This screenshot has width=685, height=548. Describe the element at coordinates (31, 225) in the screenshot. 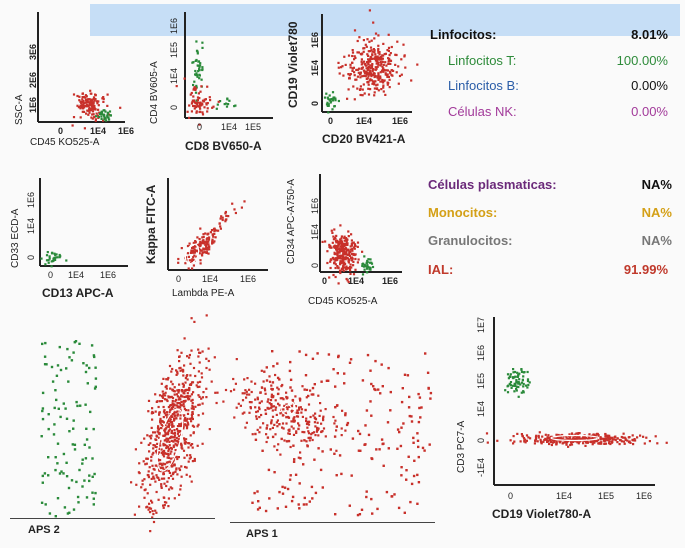

I see `y-tick: 1E4` at that location.